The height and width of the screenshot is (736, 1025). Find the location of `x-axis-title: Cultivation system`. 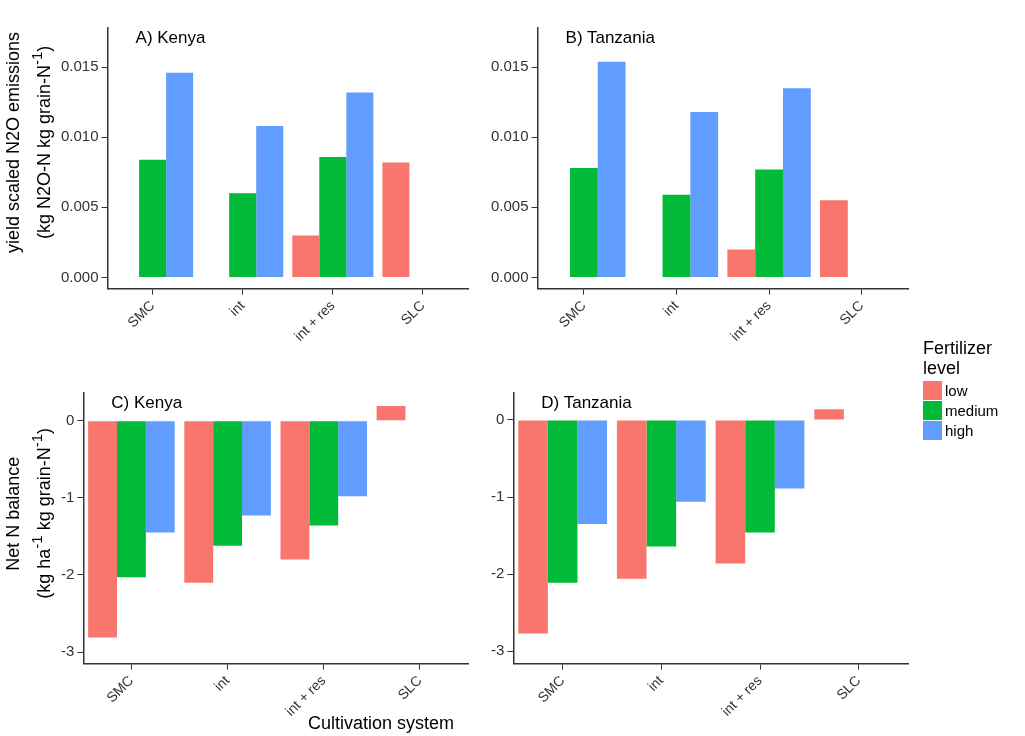

x-axis-title: Cultivation system is located at coordinates (381, 723).